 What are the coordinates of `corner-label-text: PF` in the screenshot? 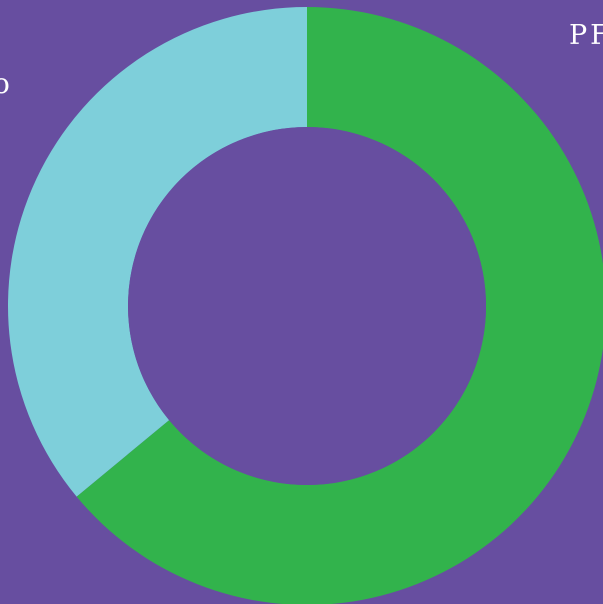 It's located at (586, 35).